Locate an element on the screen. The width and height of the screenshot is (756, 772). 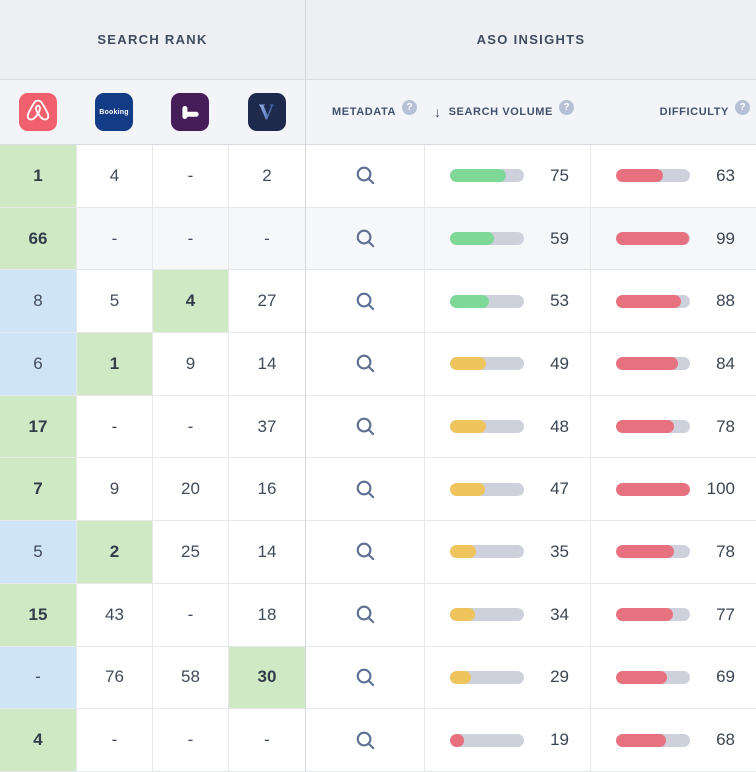
difficulty-cell: 99 is located at coordinates (673, 239).